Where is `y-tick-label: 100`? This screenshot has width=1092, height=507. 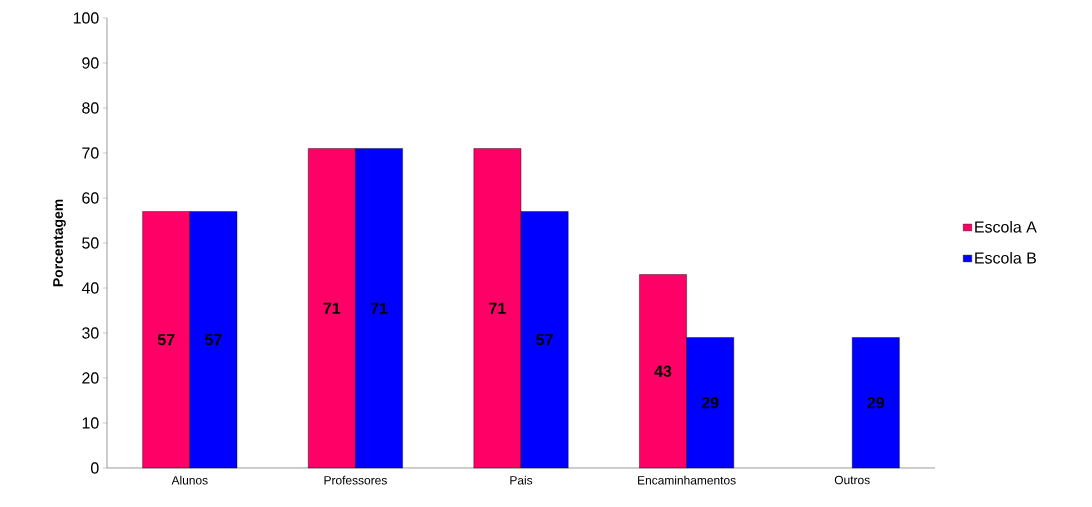 y-tick-label: 100 is located at coordinates (86, 18).